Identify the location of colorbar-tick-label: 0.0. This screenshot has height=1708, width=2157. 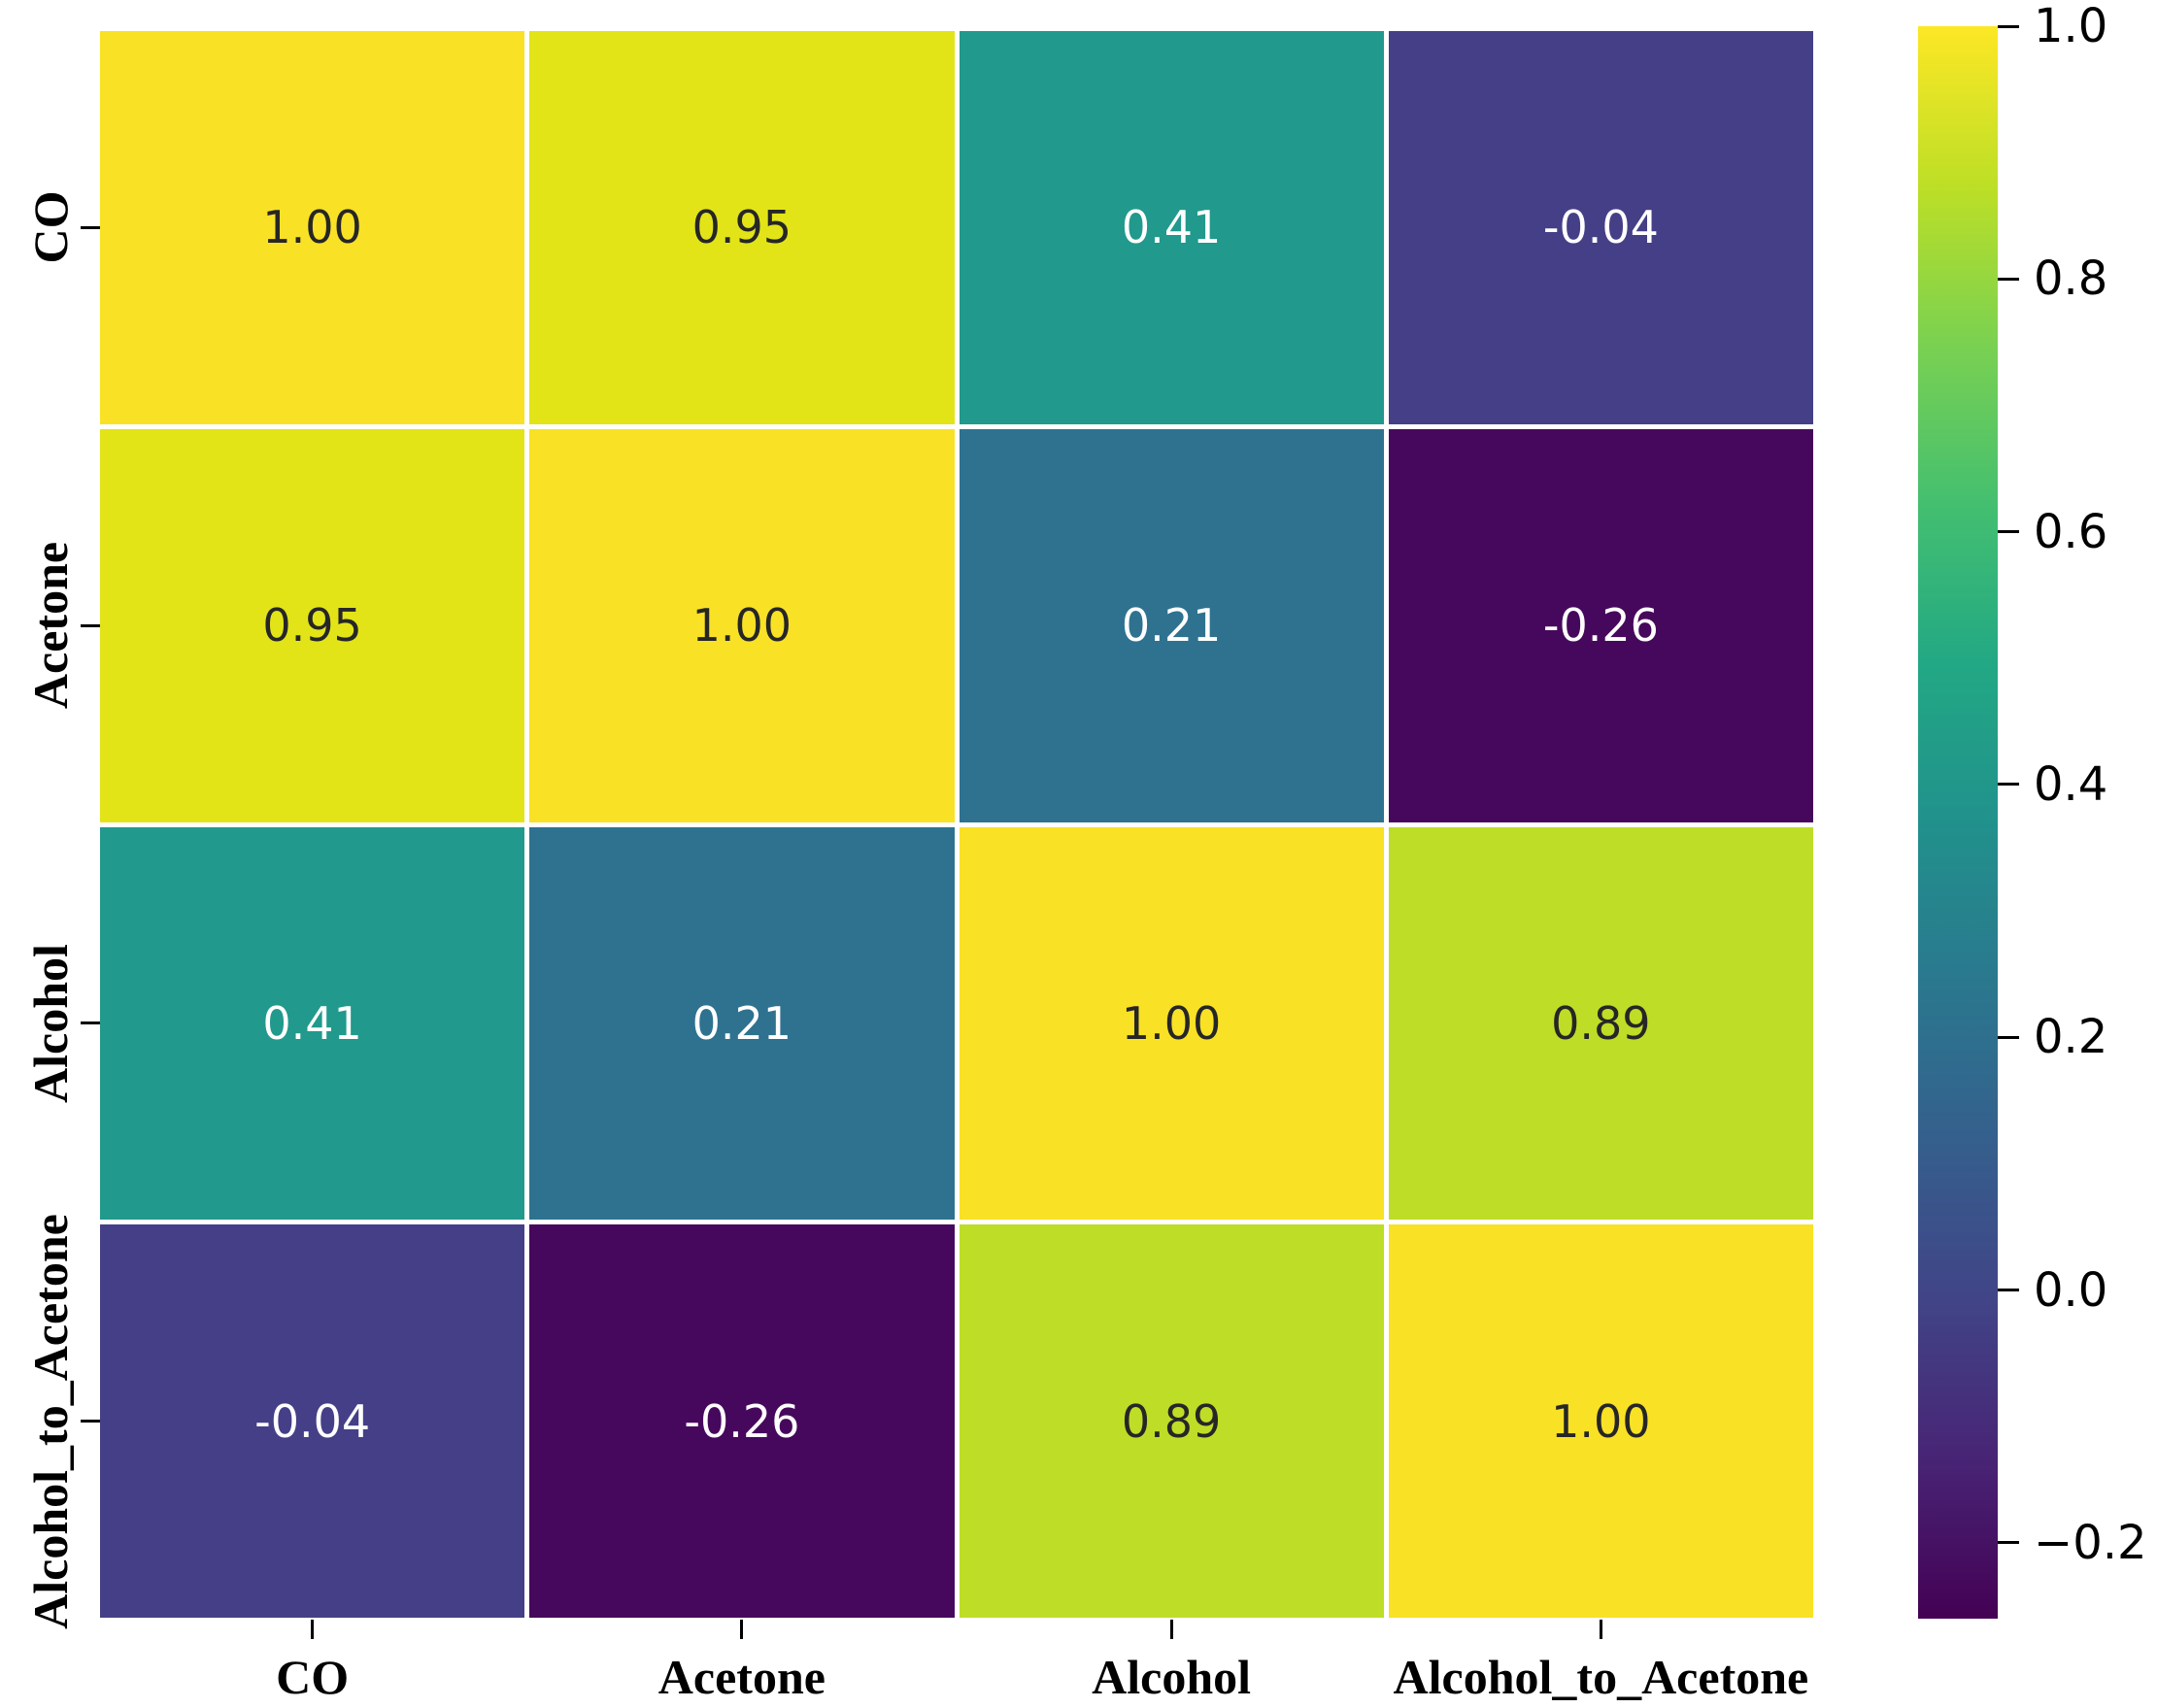
(2071, 1290).